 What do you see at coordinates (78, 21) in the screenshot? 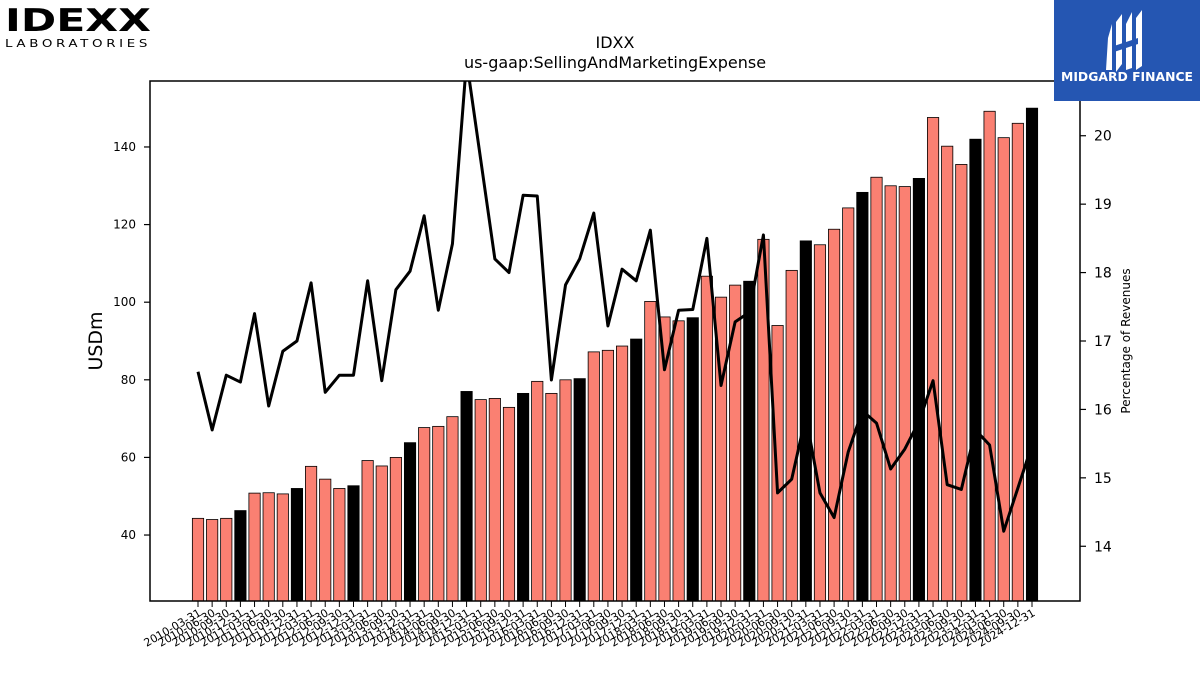
I see `idexx-logo-name: IDEXX` at bounding box center [78, 21].